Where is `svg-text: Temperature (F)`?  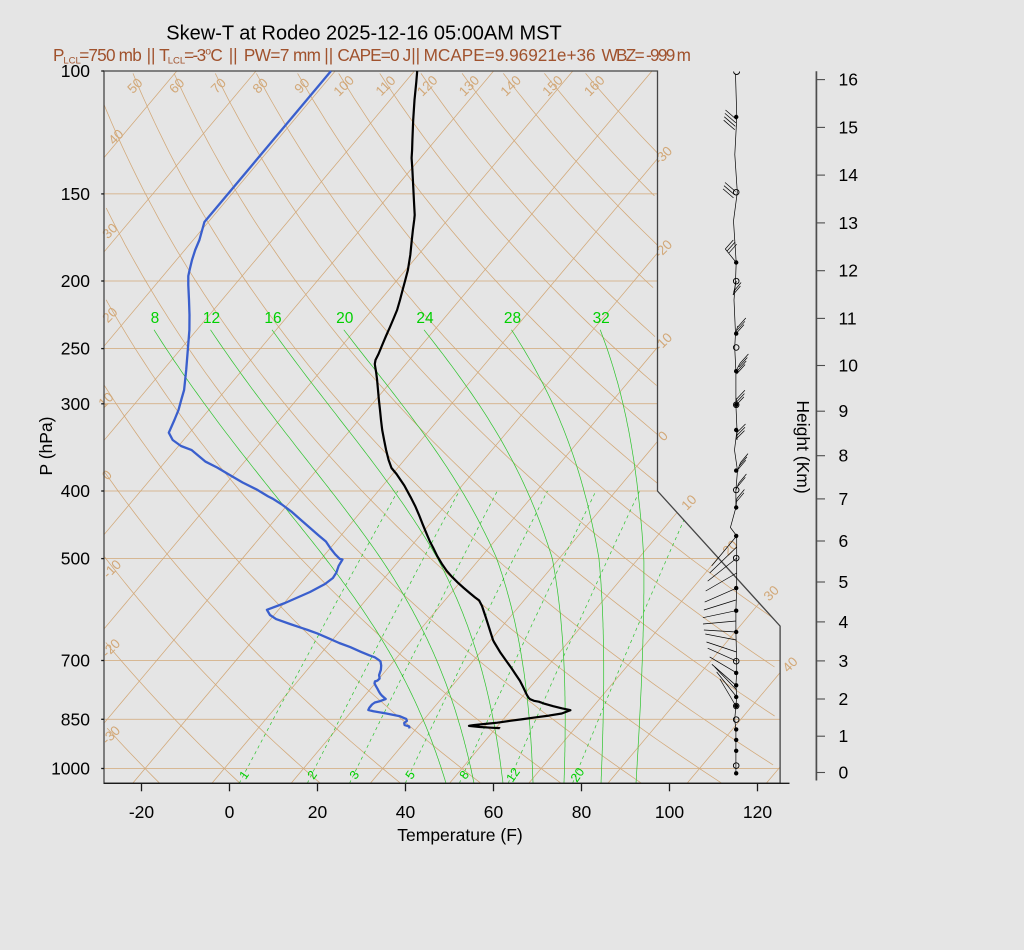
svg-text: Temperature (F) is located at coordinates (459, 835).